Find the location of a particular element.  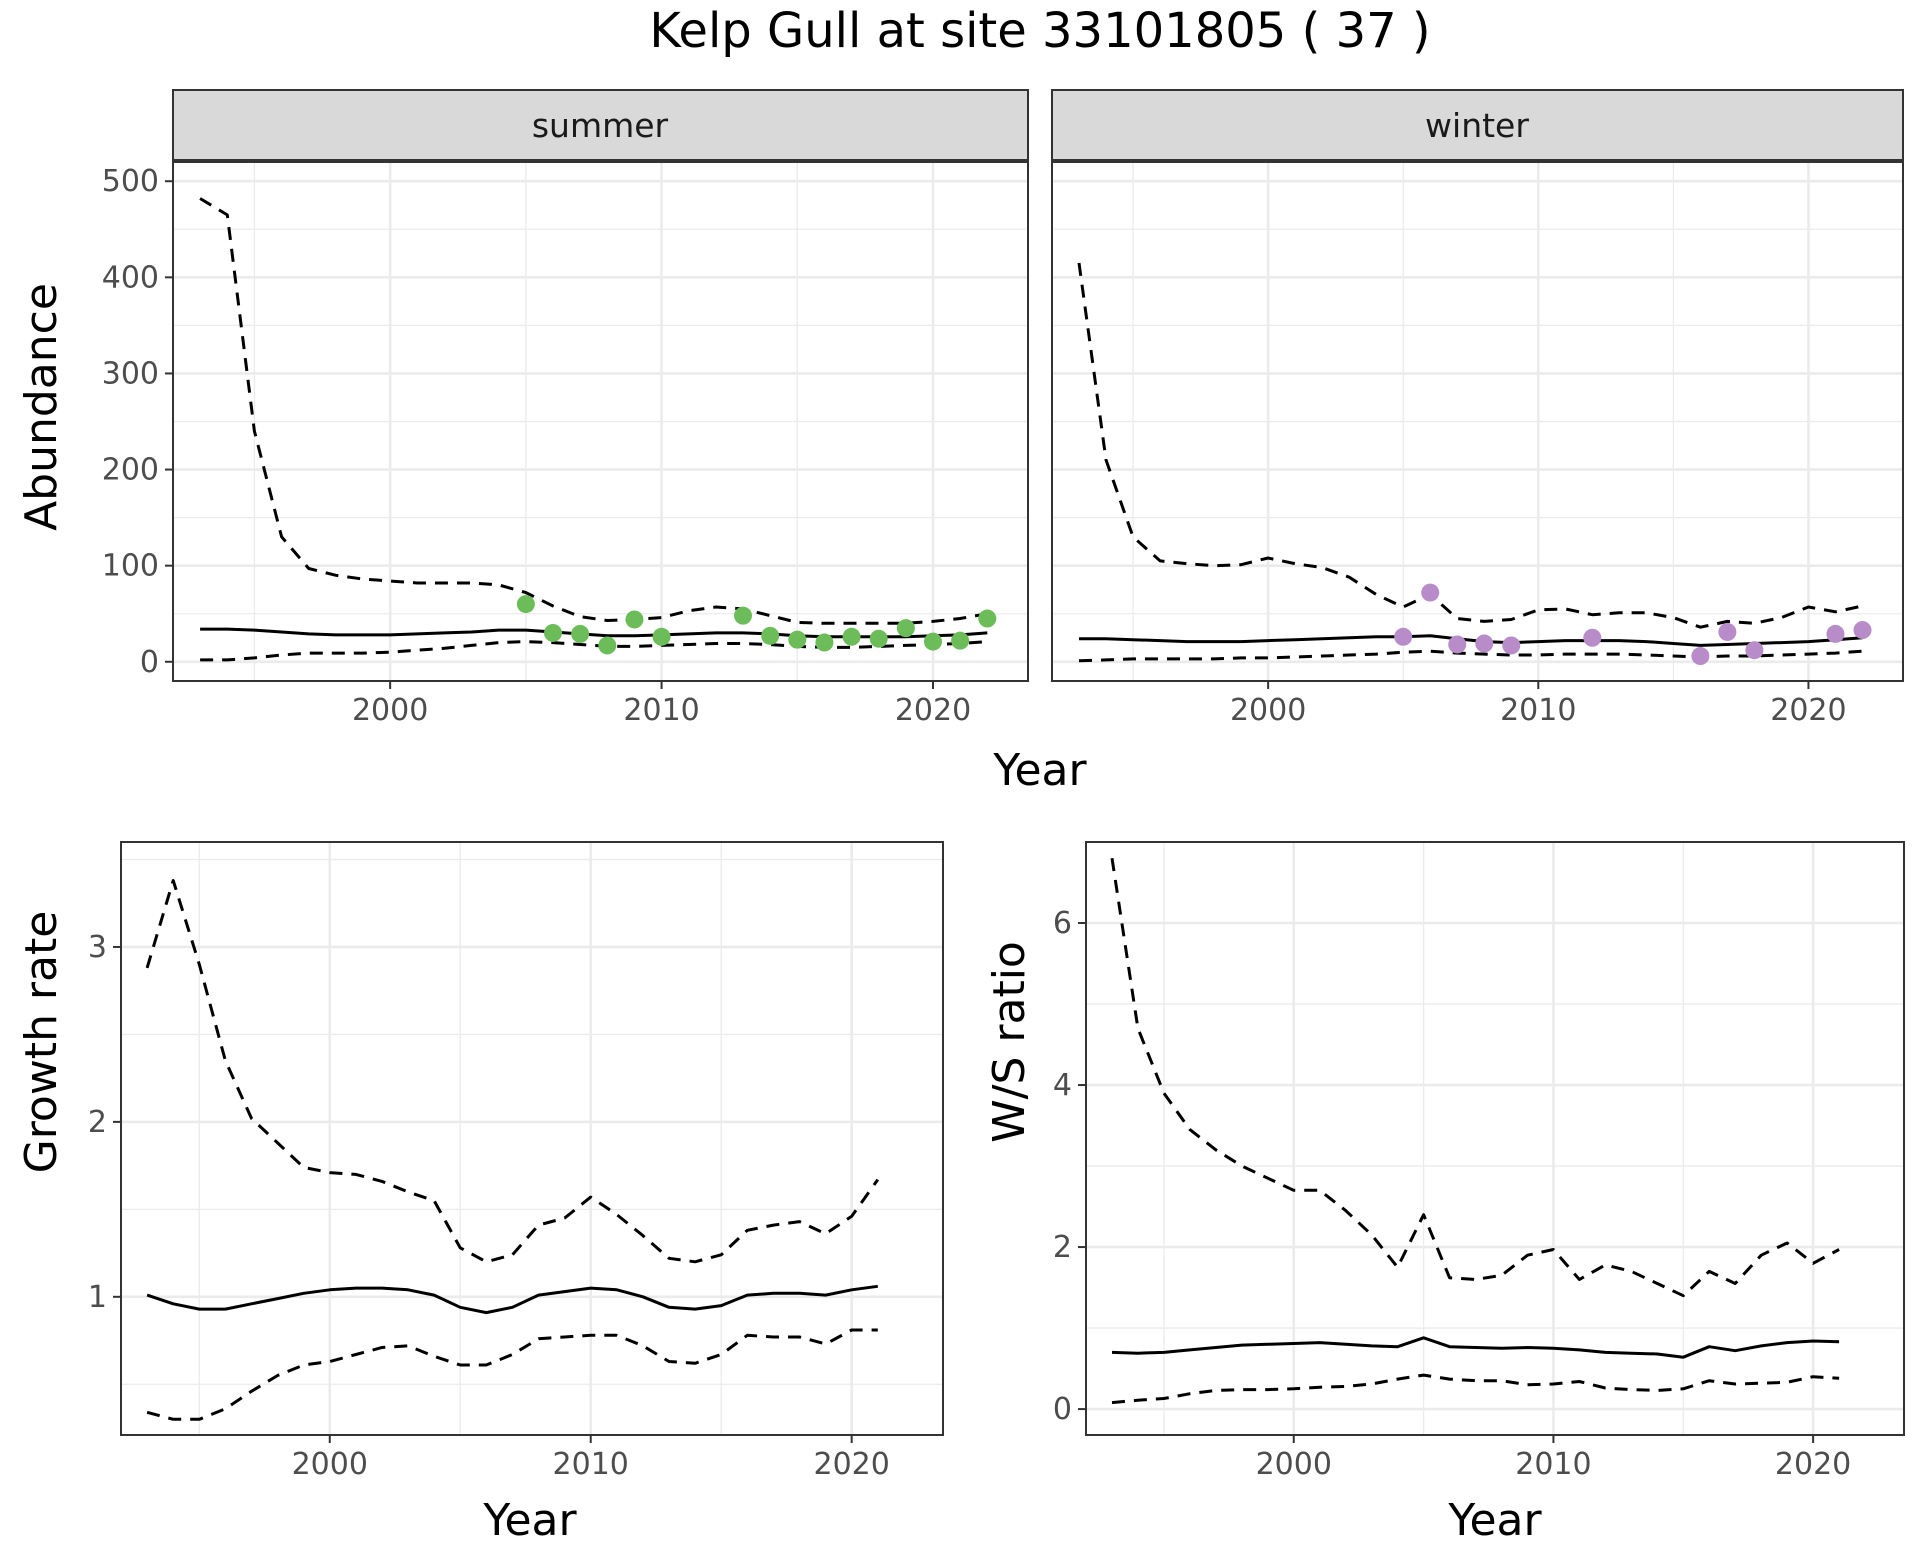

growth-plot is located at coordinates (512, 1150).